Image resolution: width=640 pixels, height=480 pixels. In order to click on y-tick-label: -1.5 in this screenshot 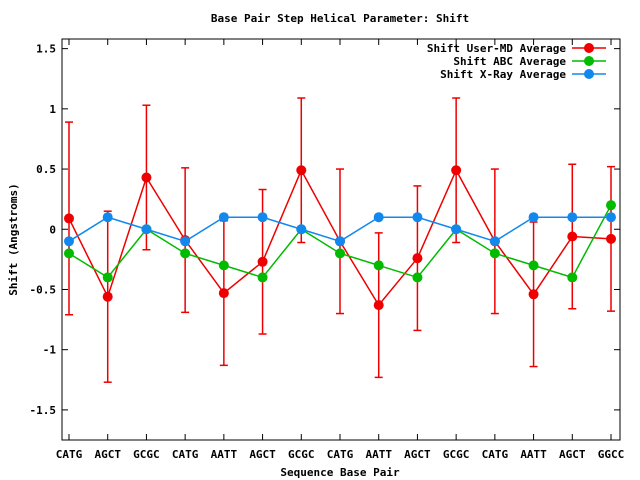, I will do `click(43, 410)`.